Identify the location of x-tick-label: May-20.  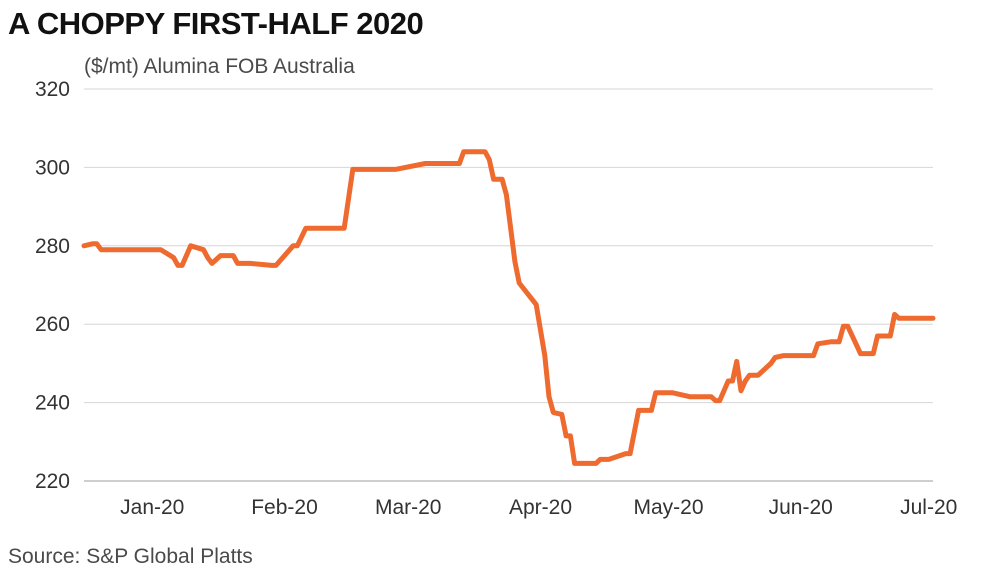
(668, 507).